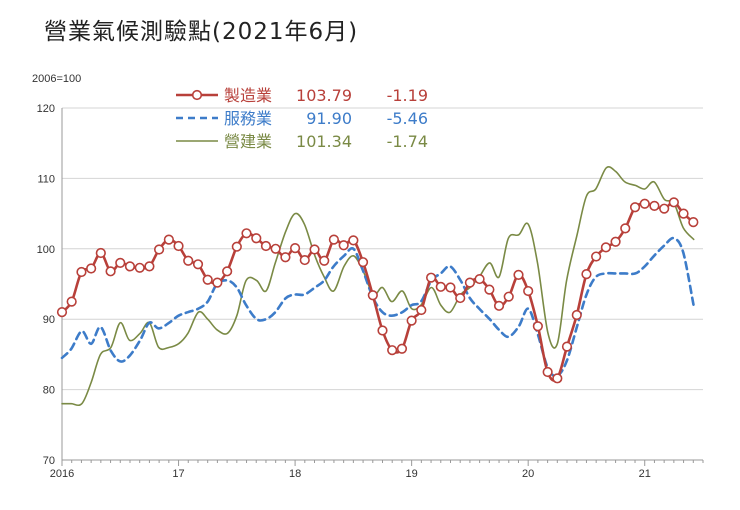  What do you see at coordinates (645, 474) in the screenshot?
I see `x-tick-label: 21` at bounding box center [645, 474].